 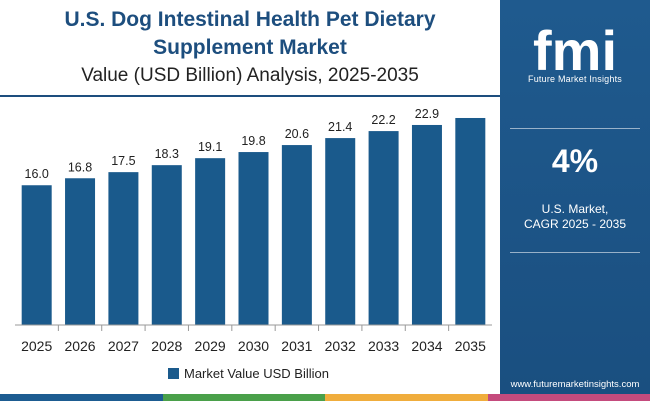 I want to click on x-tick-label-2025: 2025, so click(x=36, y=346).